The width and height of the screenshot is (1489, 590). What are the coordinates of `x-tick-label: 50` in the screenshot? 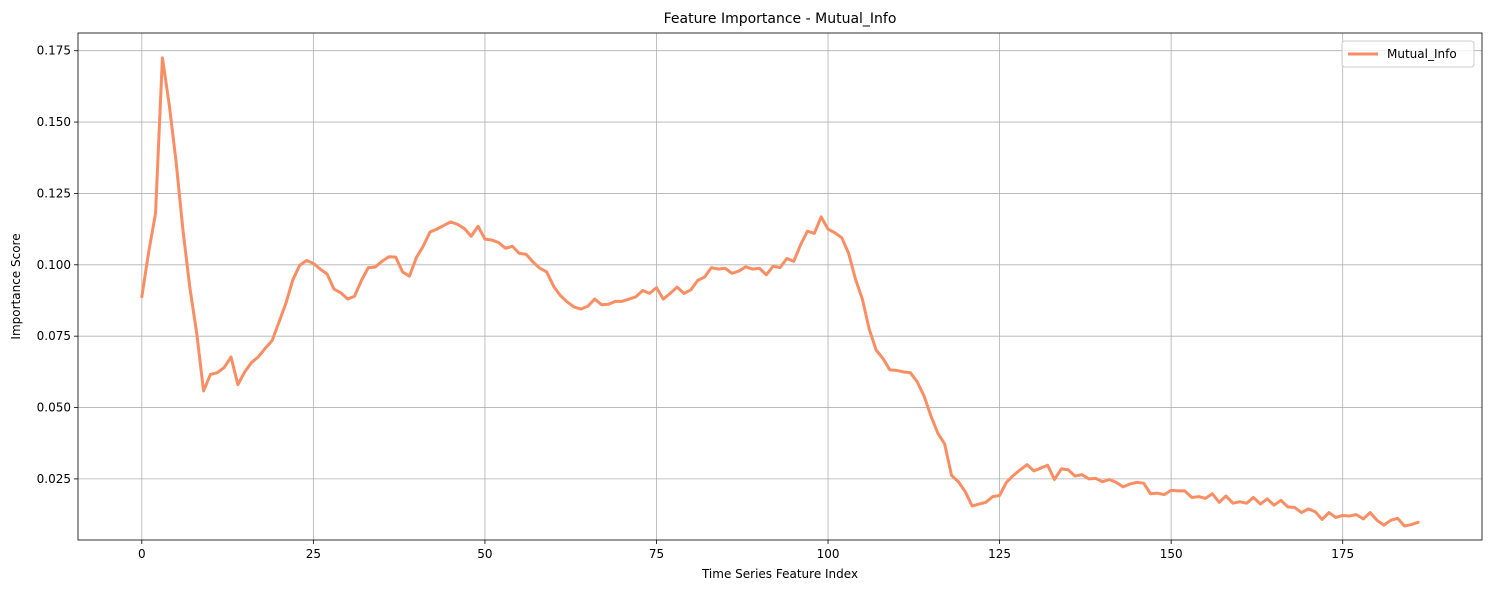 It's located at (484, 554).